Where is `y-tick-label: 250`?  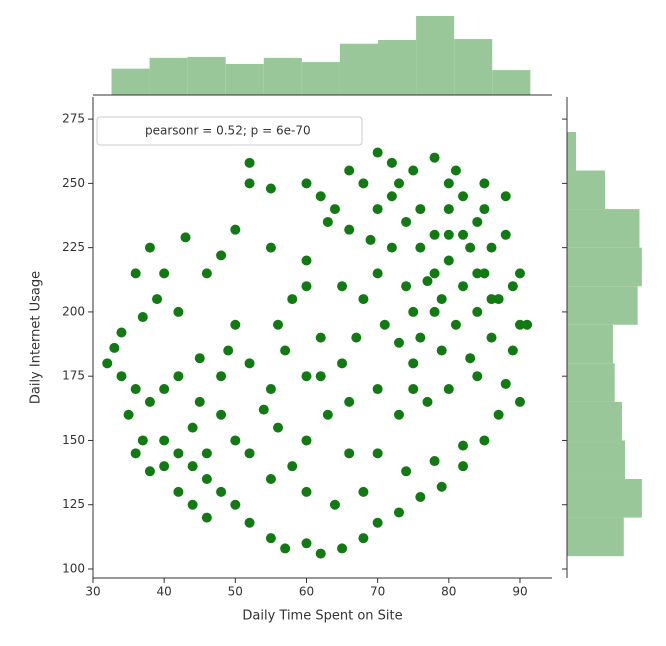
y-tick-label: 250 is located at coordinates (73, 183).